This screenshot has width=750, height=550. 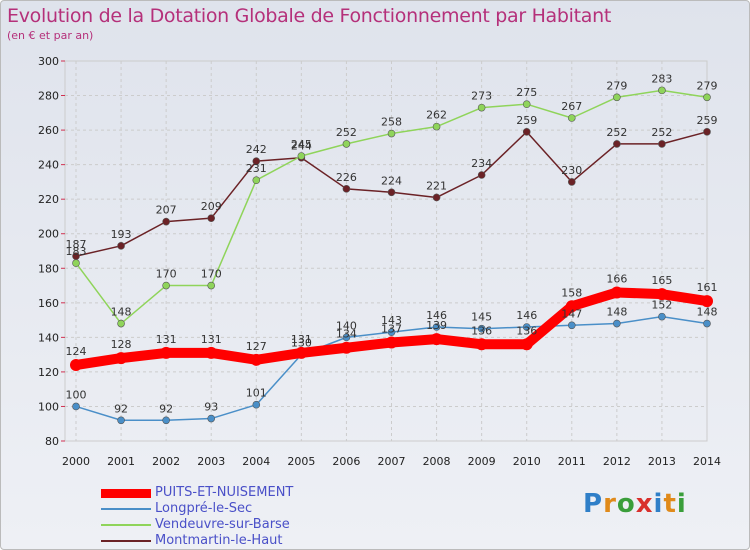 I want to click on x-tick-label: 2013, so click(x=662, y=461).